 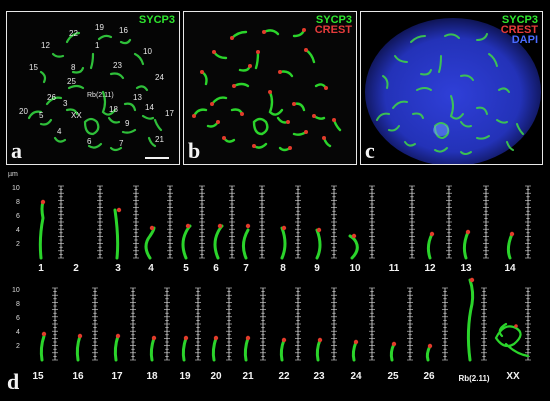 What do you see at coordinates (429, 376) in the screenshot?
I see `karyotype-label: 26` at bounding box center [429, 376].